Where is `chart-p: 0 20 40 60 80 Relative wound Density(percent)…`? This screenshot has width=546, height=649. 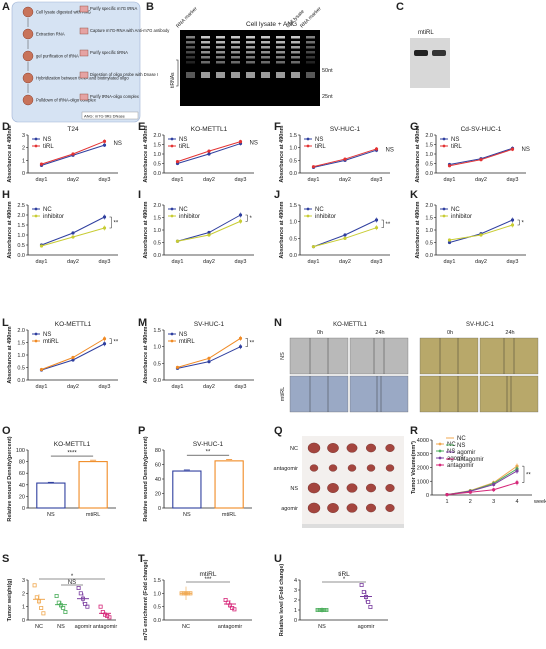
chart-p: 0 20 40 60 80 Relative wound Density(percent)… is located at coordinates (197, 479).